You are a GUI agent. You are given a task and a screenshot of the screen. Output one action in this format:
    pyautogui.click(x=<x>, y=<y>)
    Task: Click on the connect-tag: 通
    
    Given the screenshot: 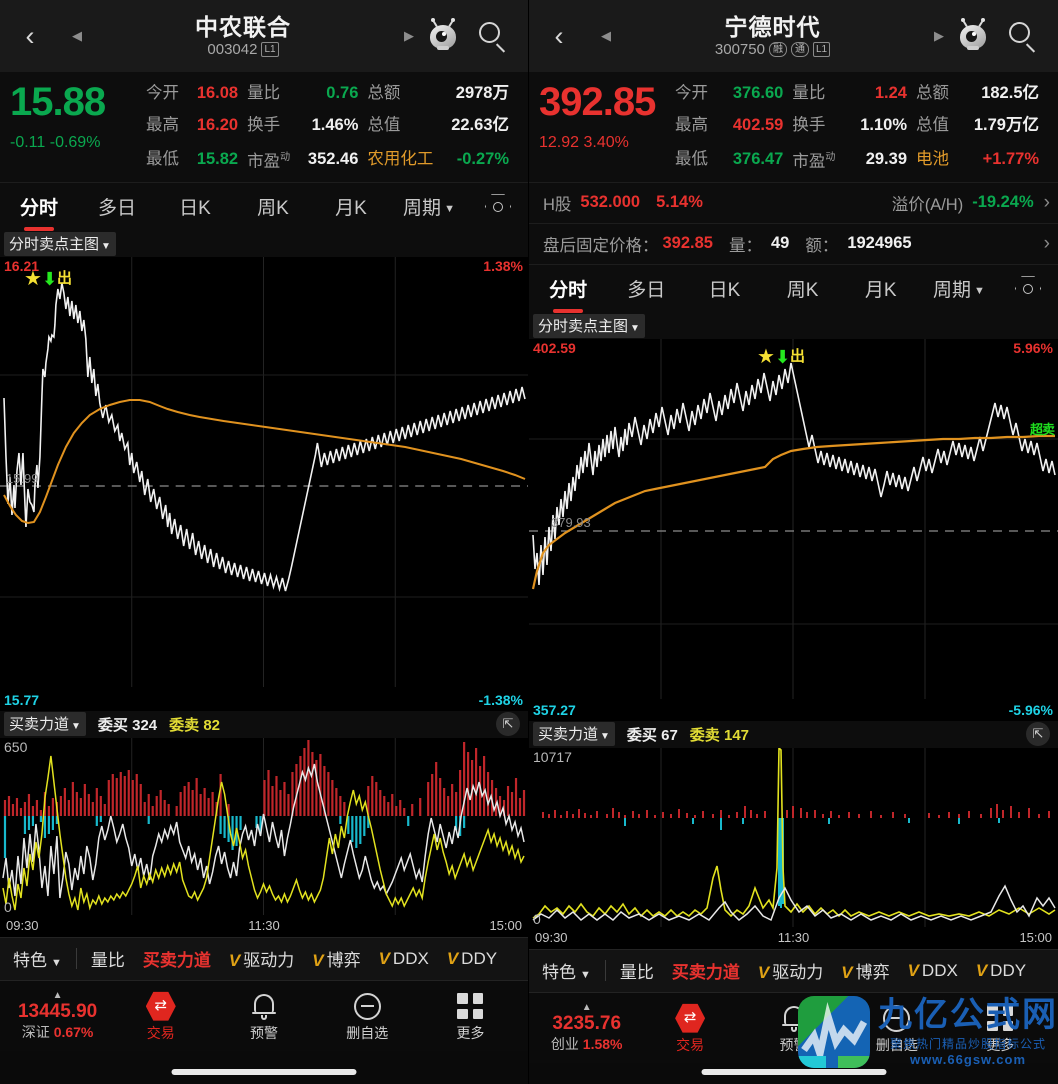 What is the action you would take?
    pyautogui.click(x=799, y=50)
    